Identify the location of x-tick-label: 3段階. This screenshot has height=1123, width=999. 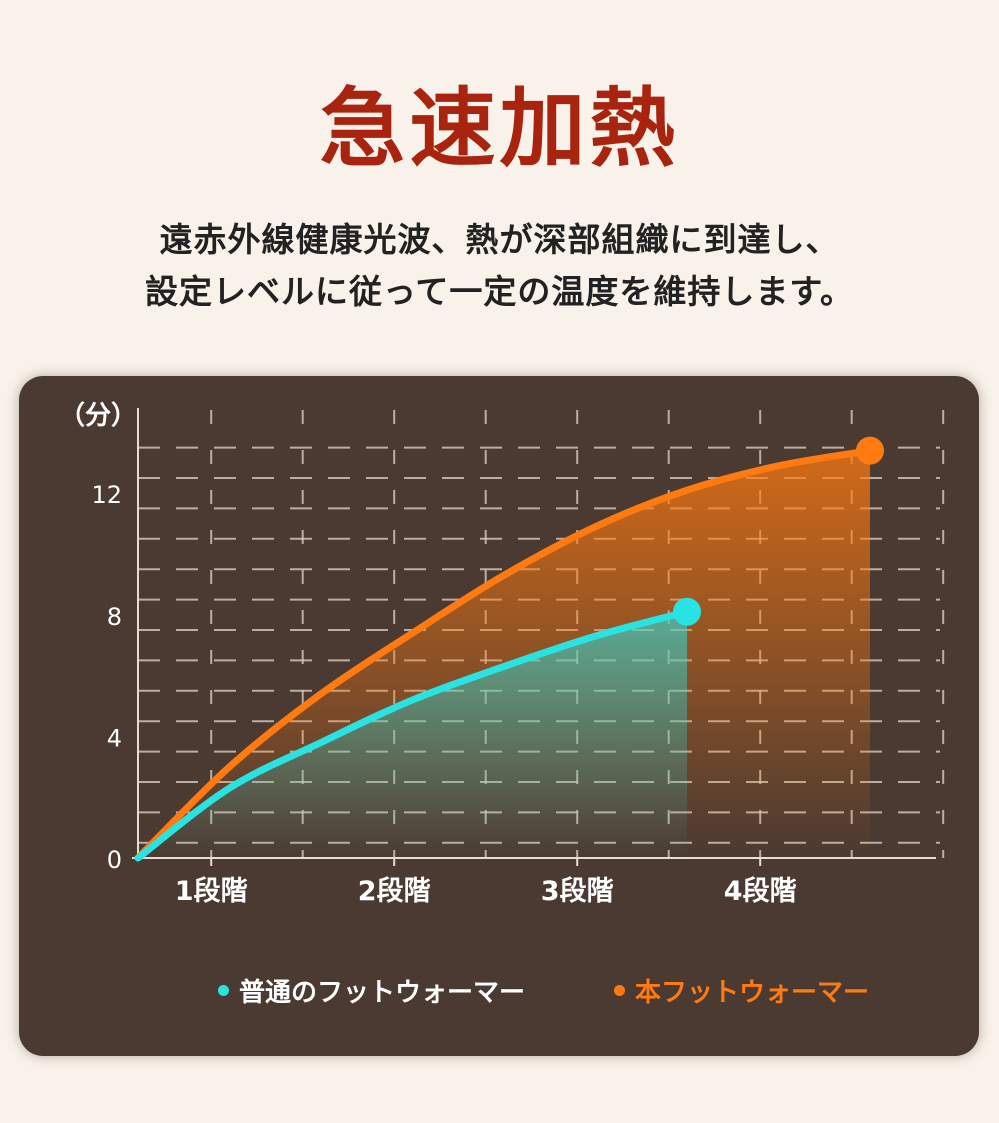
(577, 891).